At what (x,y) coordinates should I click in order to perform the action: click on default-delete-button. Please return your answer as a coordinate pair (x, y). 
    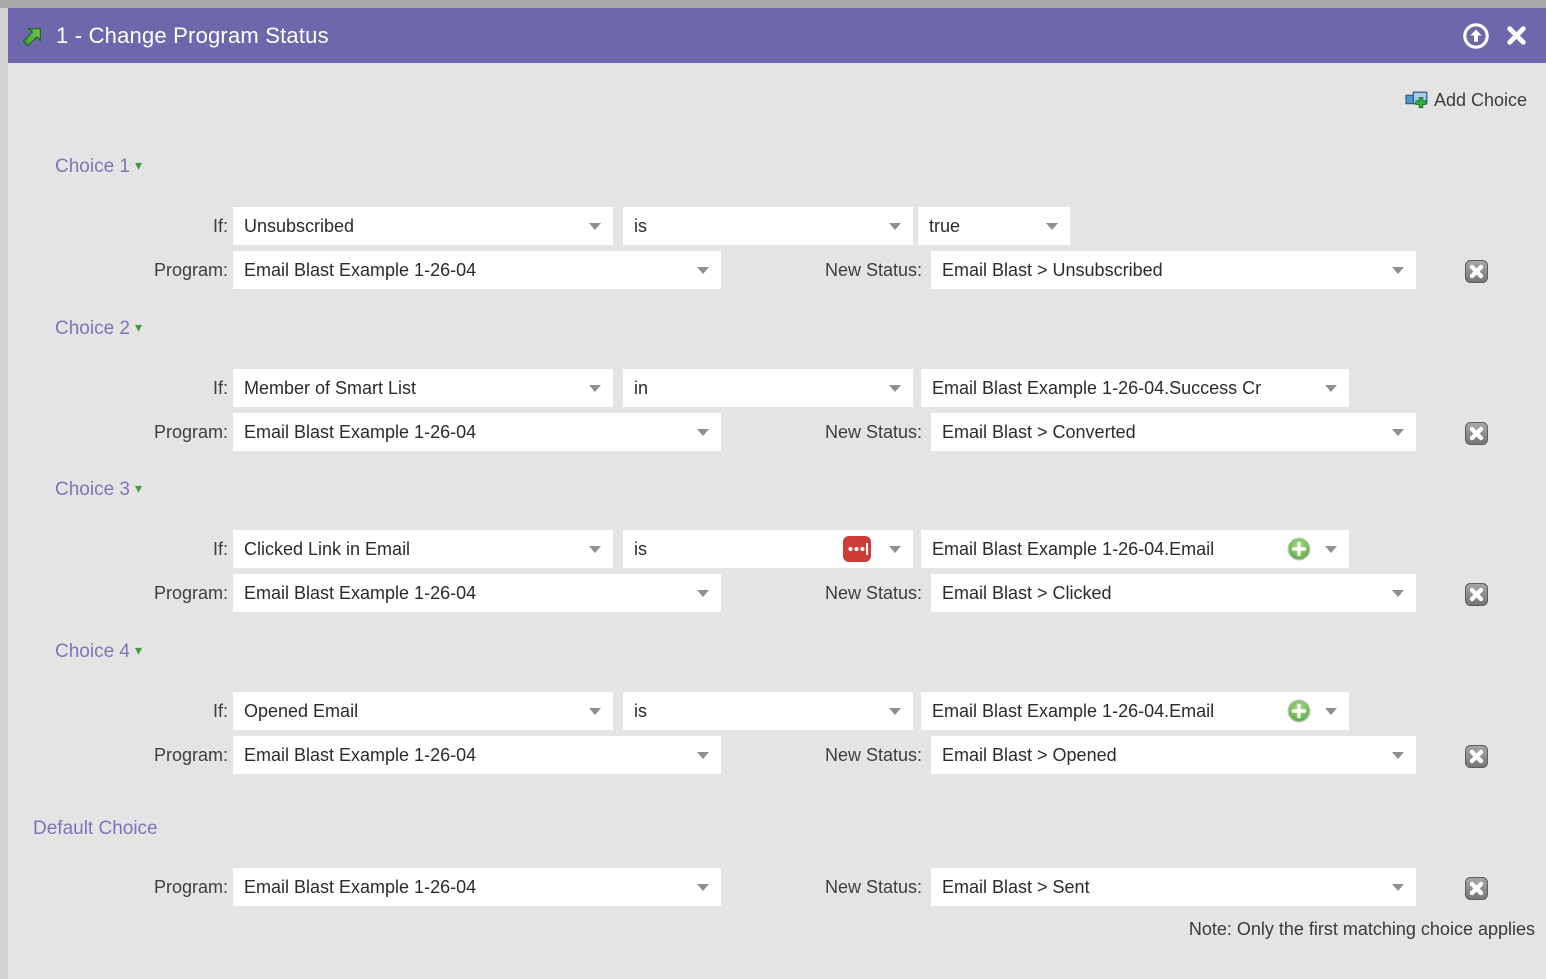
    Looking at the image, I should click on (1476, 888).